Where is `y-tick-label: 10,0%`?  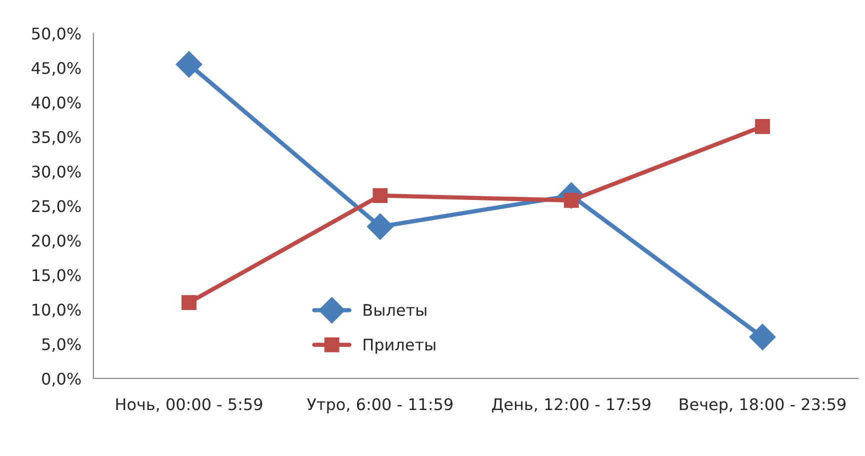
y-tick-label: 10,0% is located at coordinates (56, 311).